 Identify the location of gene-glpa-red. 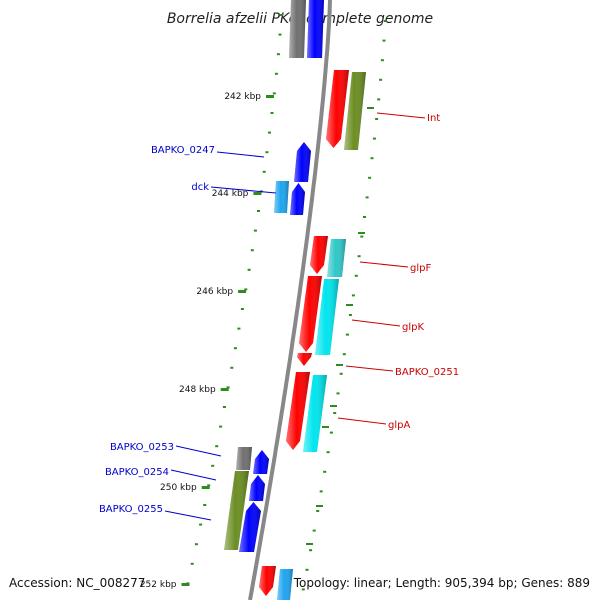
(298, 411).